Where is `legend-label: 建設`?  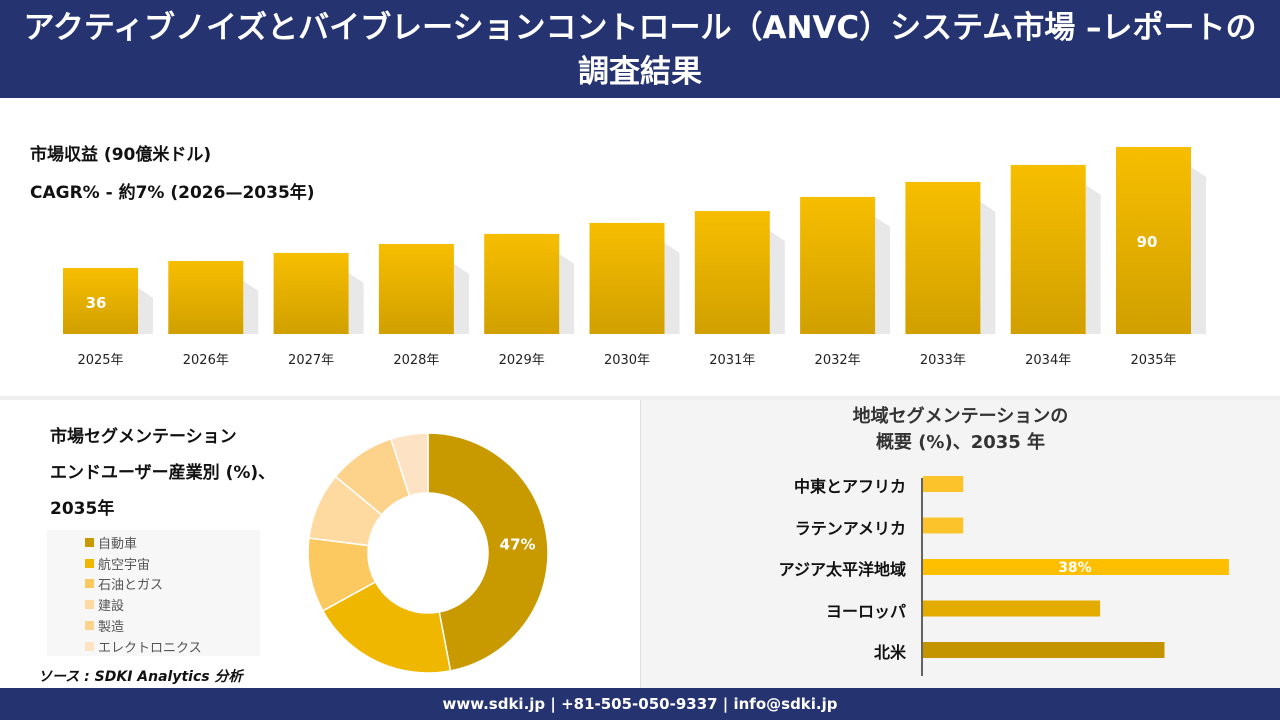 legend-label: 建設 is located at coordinates (111, 607).